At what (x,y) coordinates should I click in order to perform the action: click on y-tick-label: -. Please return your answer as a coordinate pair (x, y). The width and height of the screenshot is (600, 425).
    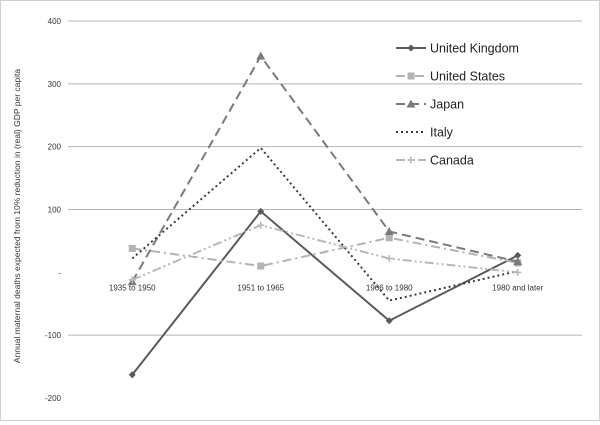
    Looking at the image, I should click on (59, 272).